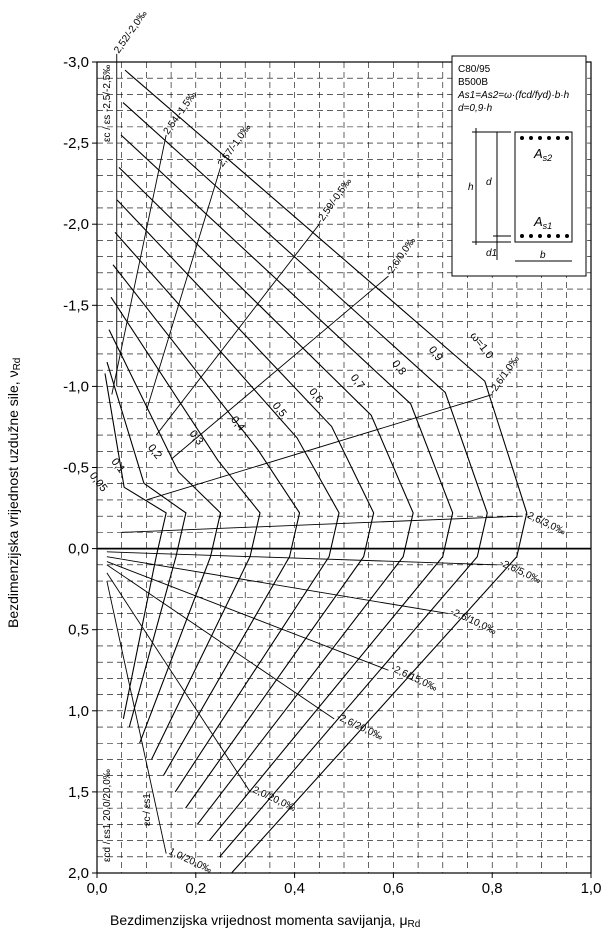 This screenshot has height=936, width=603. Describe the element at coordinates (334, 201) in the screenshot. I see `strain-label: -2,59/-0,5‰` at that location.